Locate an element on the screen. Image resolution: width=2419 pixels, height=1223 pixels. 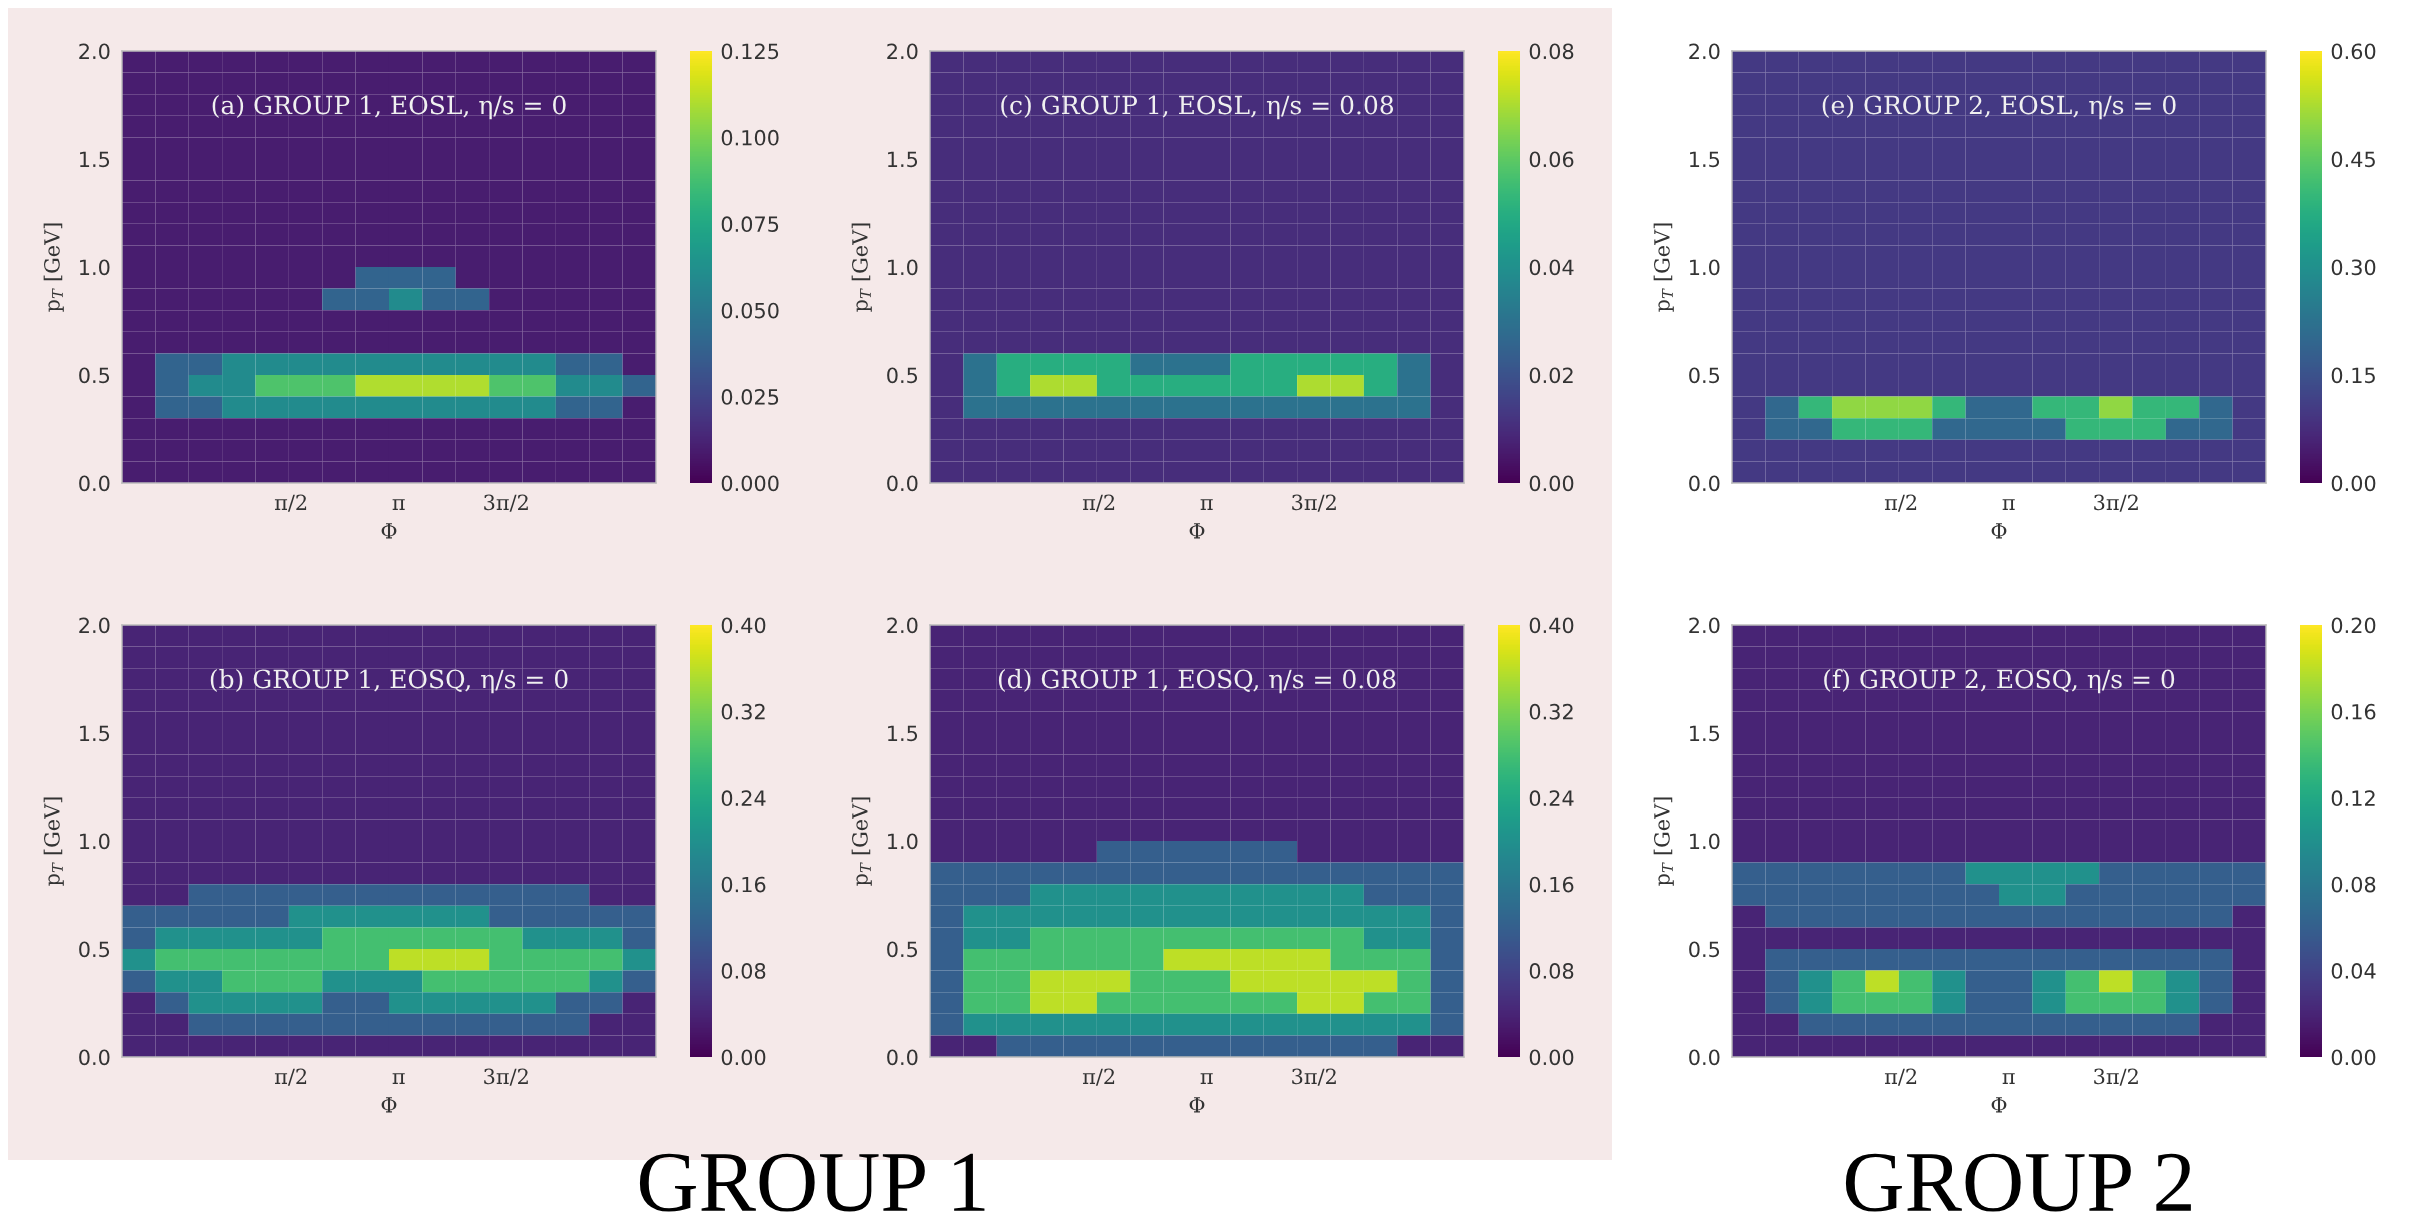
color-bar-label: 0.100 is located at coordinates (750, 137).